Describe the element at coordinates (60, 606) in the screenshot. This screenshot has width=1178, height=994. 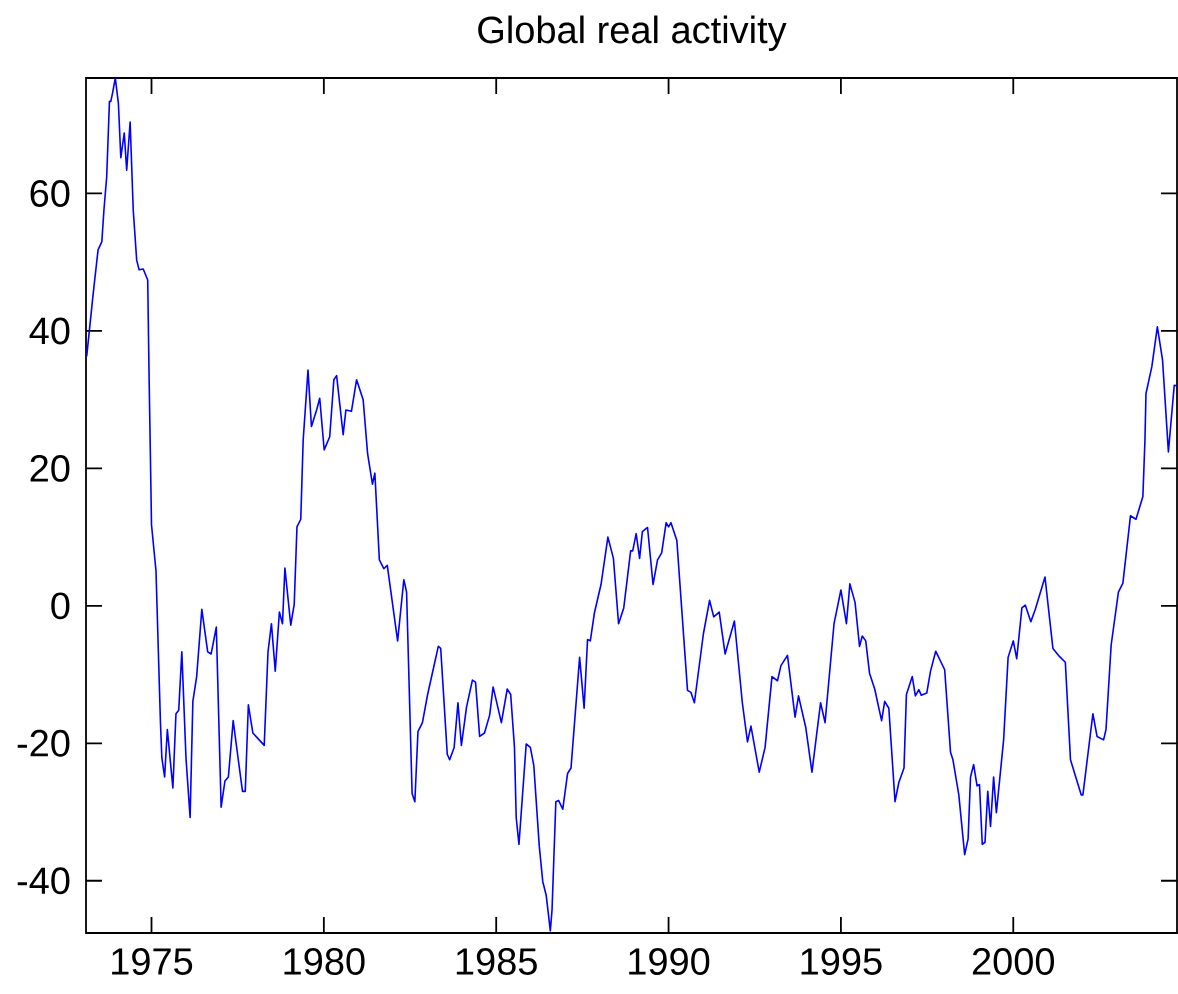
I see `y-tick-label: 0` at that location.